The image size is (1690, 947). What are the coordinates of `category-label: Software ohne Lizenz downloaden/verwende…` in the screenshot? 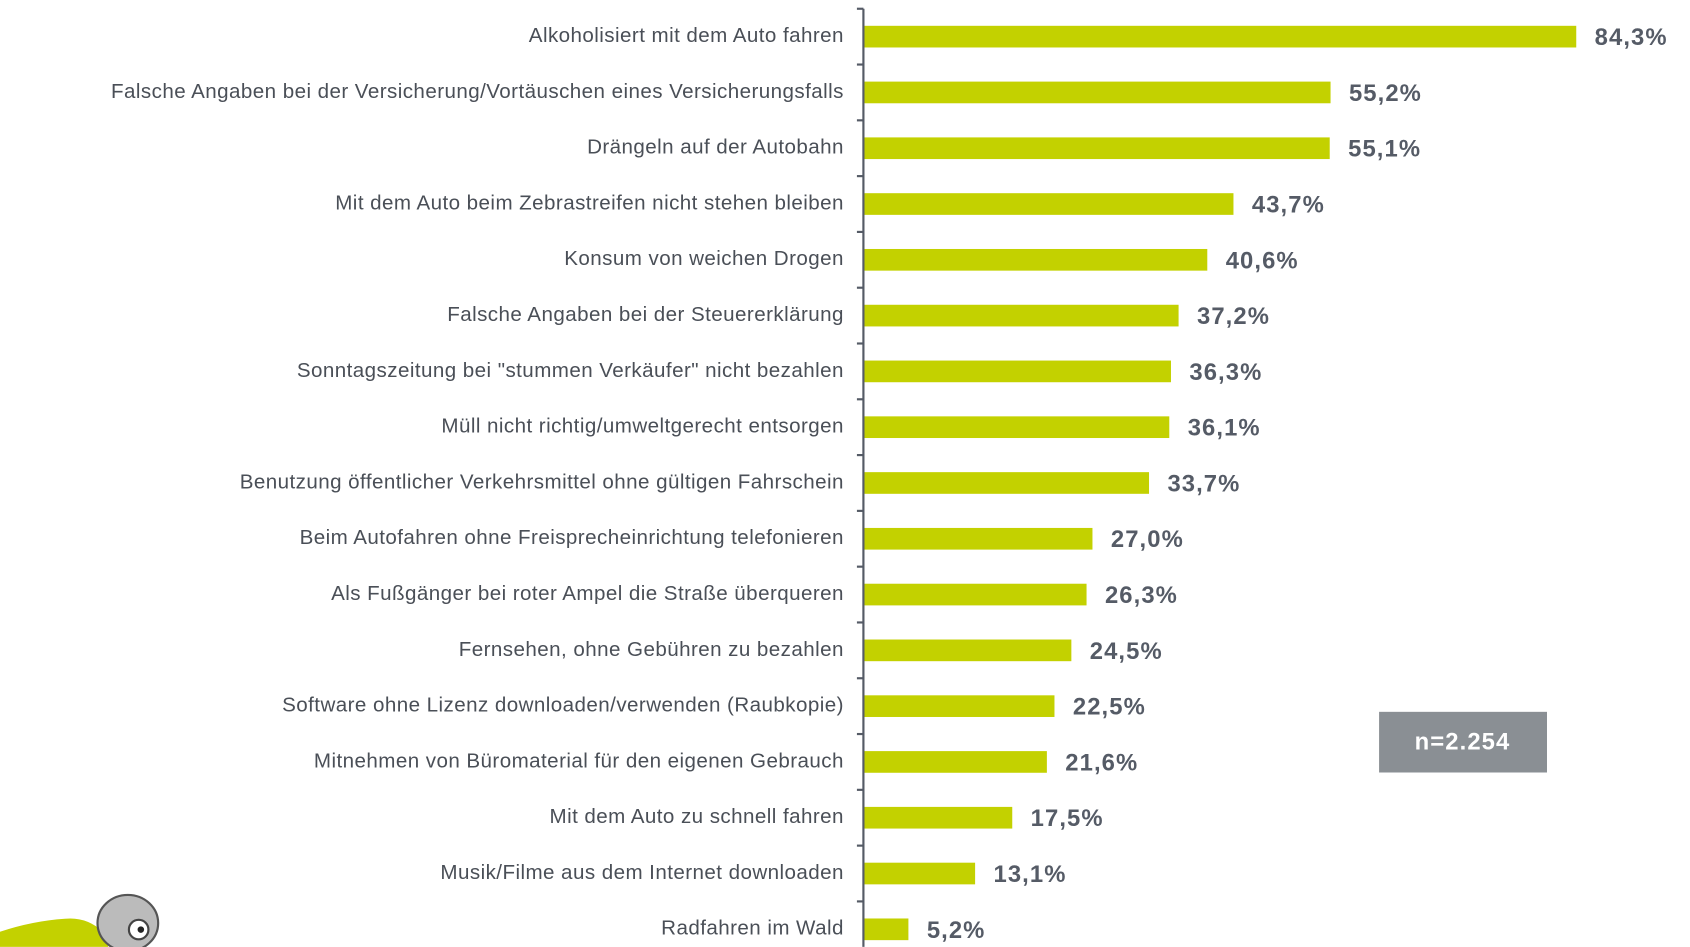 It's located at (563, 705).